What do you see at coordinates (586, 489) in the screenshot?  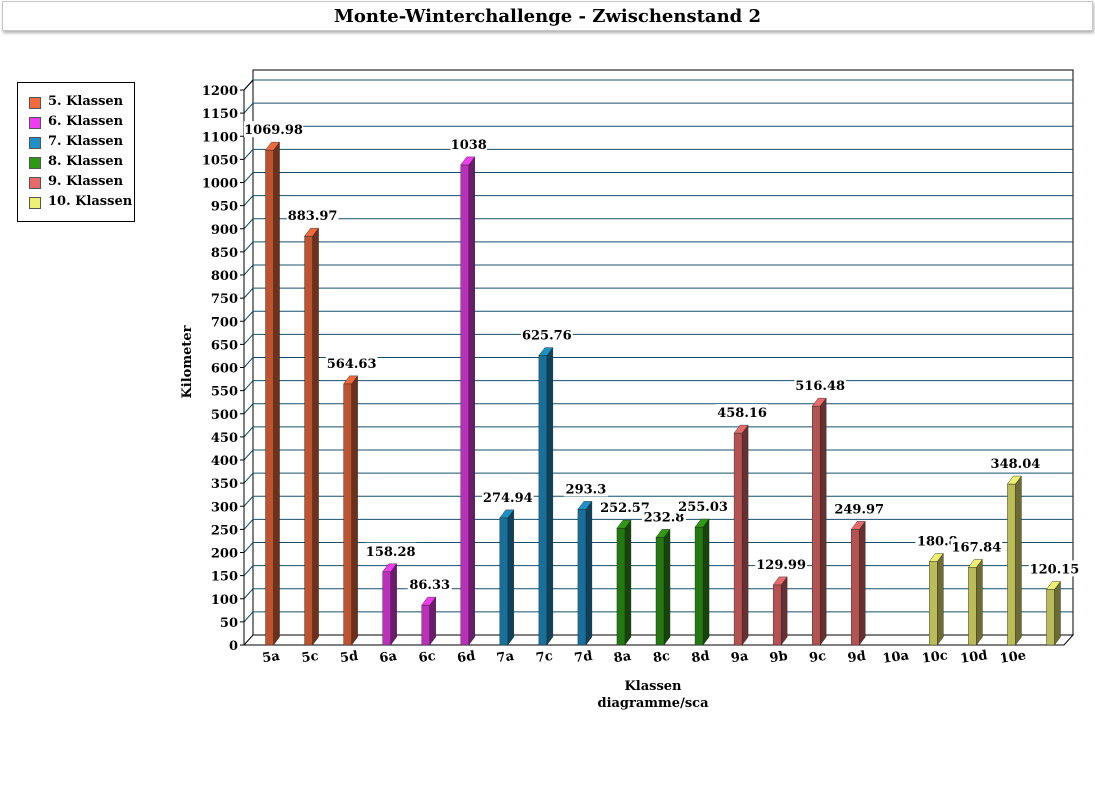 I see `data-label: 293.3` at bounding box center [586, 489].